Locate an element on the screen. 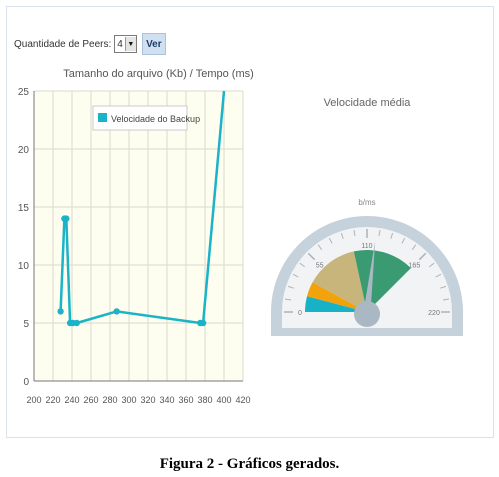  line-chart-title: Tamanho do arquivo (Kb) / Tempo (ms) is located at coordinates (158, 74).